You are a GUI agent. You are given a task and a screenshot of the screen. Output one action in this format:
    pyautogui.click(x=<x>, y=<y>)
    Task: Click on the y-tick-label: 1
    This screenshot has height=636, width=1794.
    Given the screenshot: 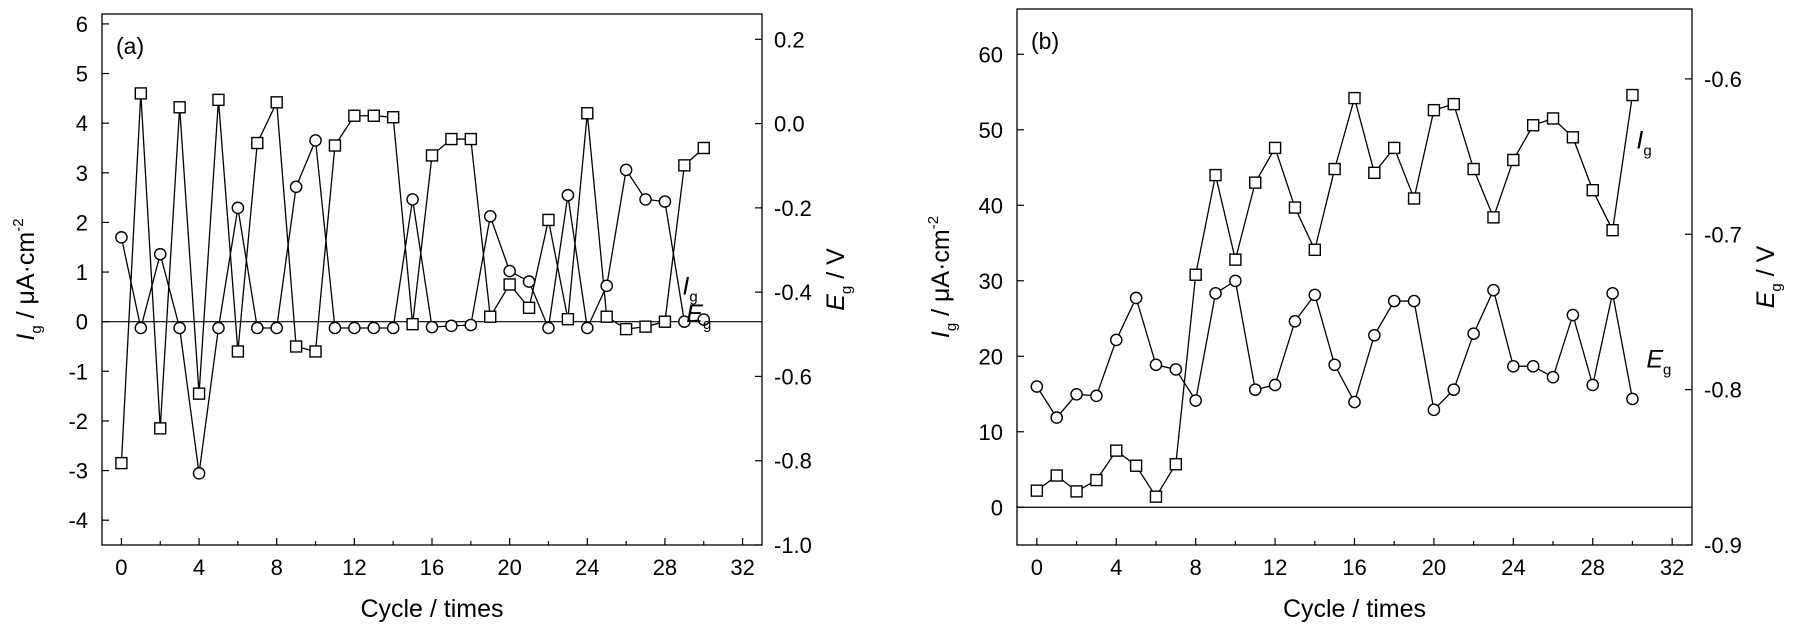 What is the action you would take?
    pyautogui.click(x=82, y=272)
    